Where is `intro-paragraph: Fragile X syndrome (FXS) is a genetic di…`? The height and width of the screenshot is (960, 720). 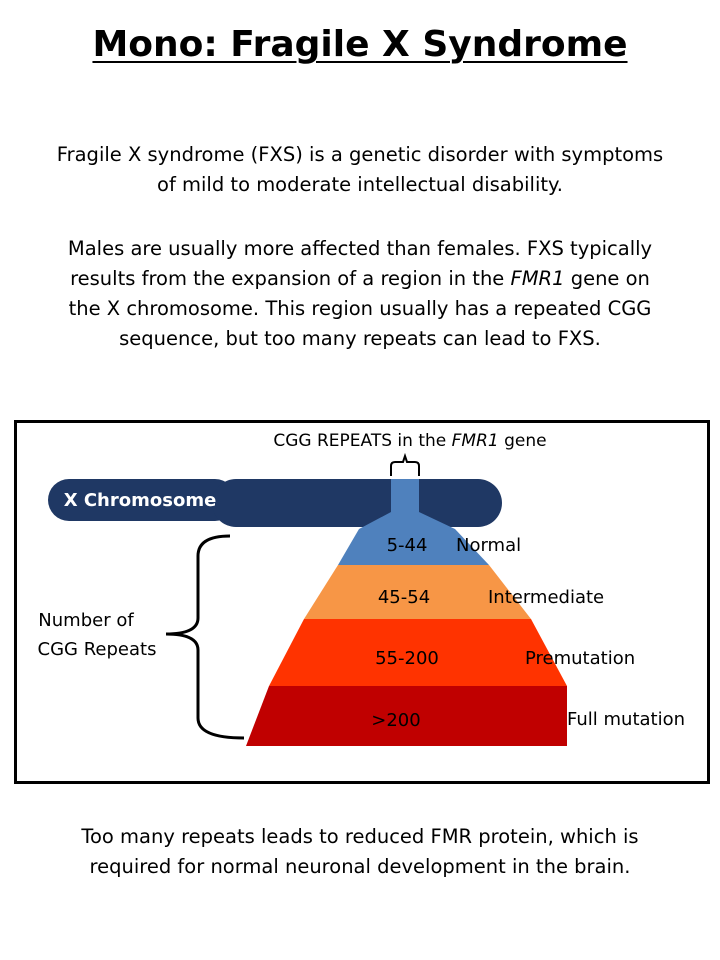 intro-paragraph: Fragile X syndrome (FXS) is a genetic di… is located at coordinates (360, 170).